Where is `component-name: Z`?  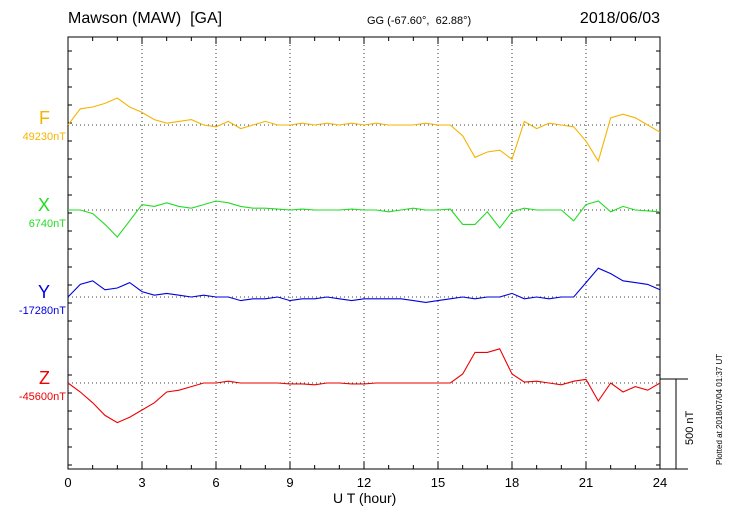
component-name: Z is located at coordinates (44, 378).